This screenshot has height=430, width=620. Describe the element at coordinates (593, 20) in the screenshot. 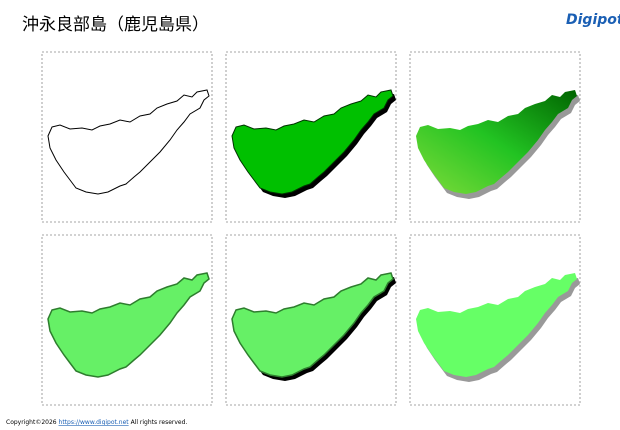

I see `logo: Digipot` at that location.